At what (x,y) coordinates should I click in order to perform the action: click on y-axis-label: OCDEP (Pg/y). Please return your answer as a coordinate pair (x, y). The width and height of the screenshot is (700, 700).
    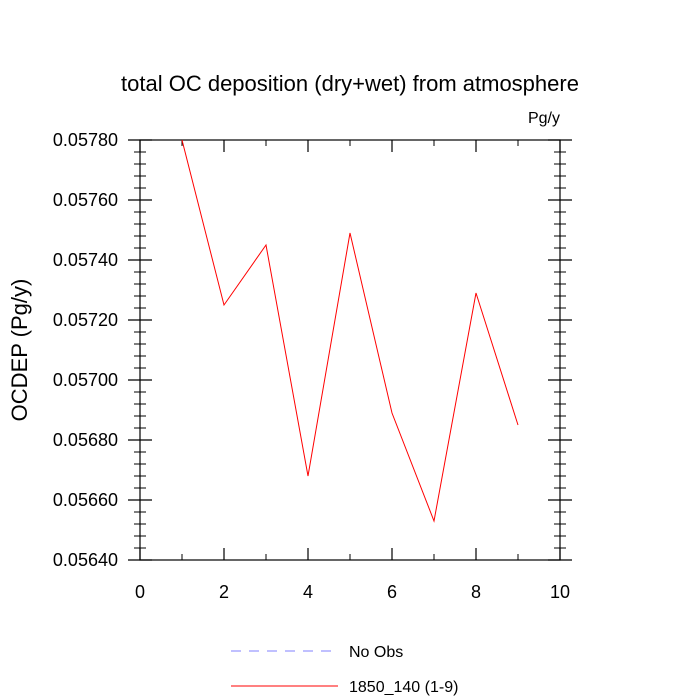
    Looking at the image, I should click on (19, 350).